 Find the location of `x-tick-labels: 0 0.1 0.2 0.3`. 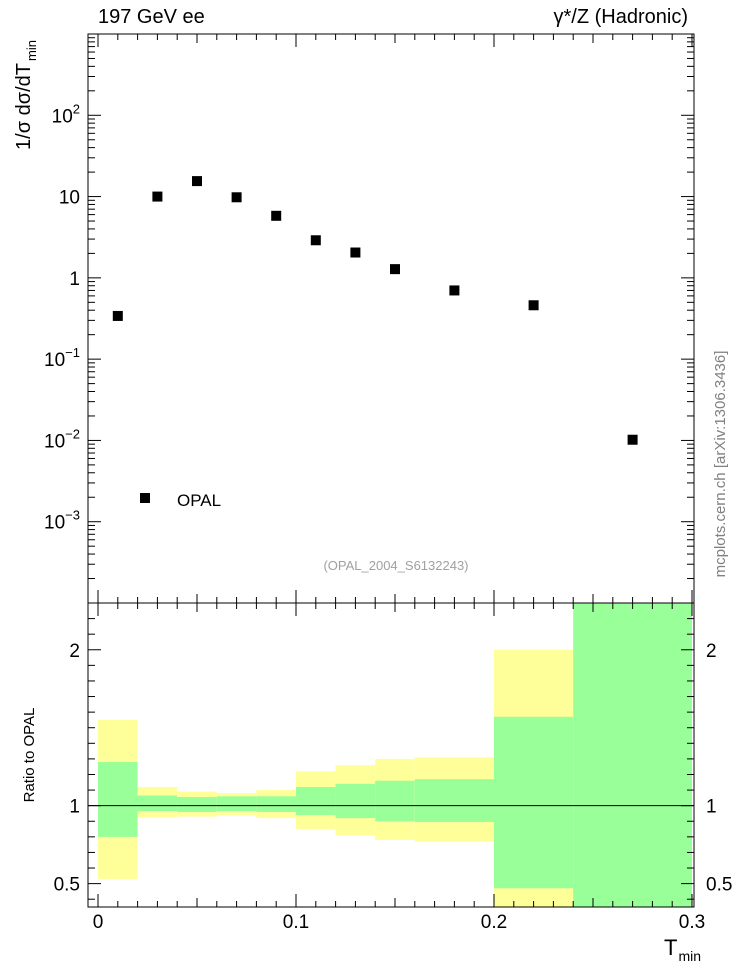

x-tick-labels: 0 0.1 0.2 0.3 is located at coordinates (399, 922).